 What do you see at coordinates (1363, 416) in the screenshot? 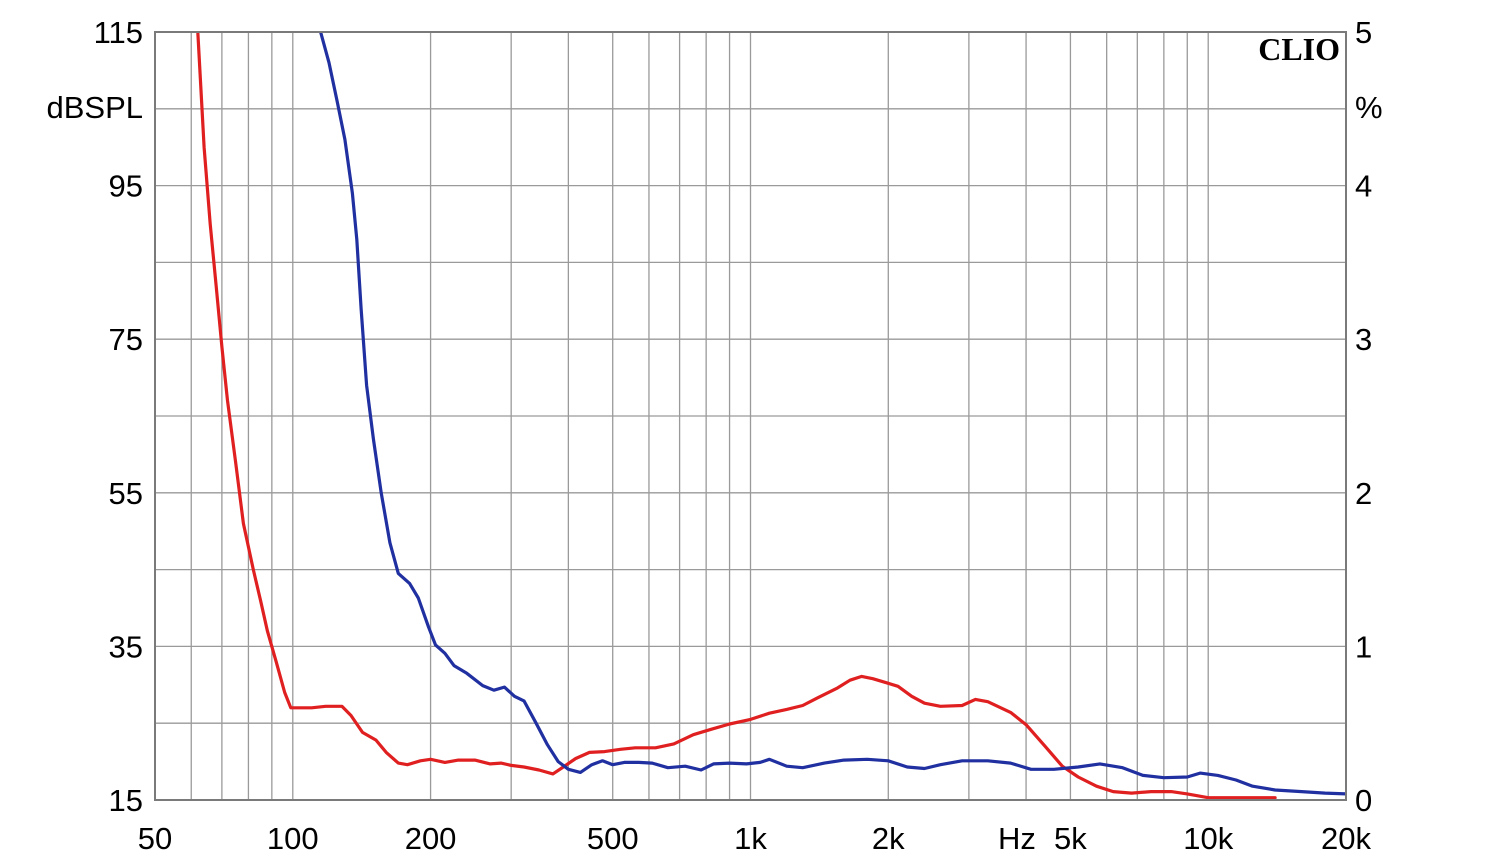
I see `right-axis-tick-labels: 5 4 3 2 1 0` at bounding box center [1363, 416].